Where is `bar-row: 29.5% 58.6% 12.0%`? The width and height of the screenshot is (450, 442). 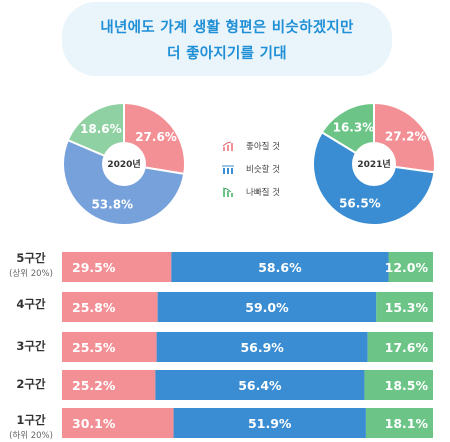
bar-row: 29.5% 58.6% 12.0% is located at coordinates (247, 267).